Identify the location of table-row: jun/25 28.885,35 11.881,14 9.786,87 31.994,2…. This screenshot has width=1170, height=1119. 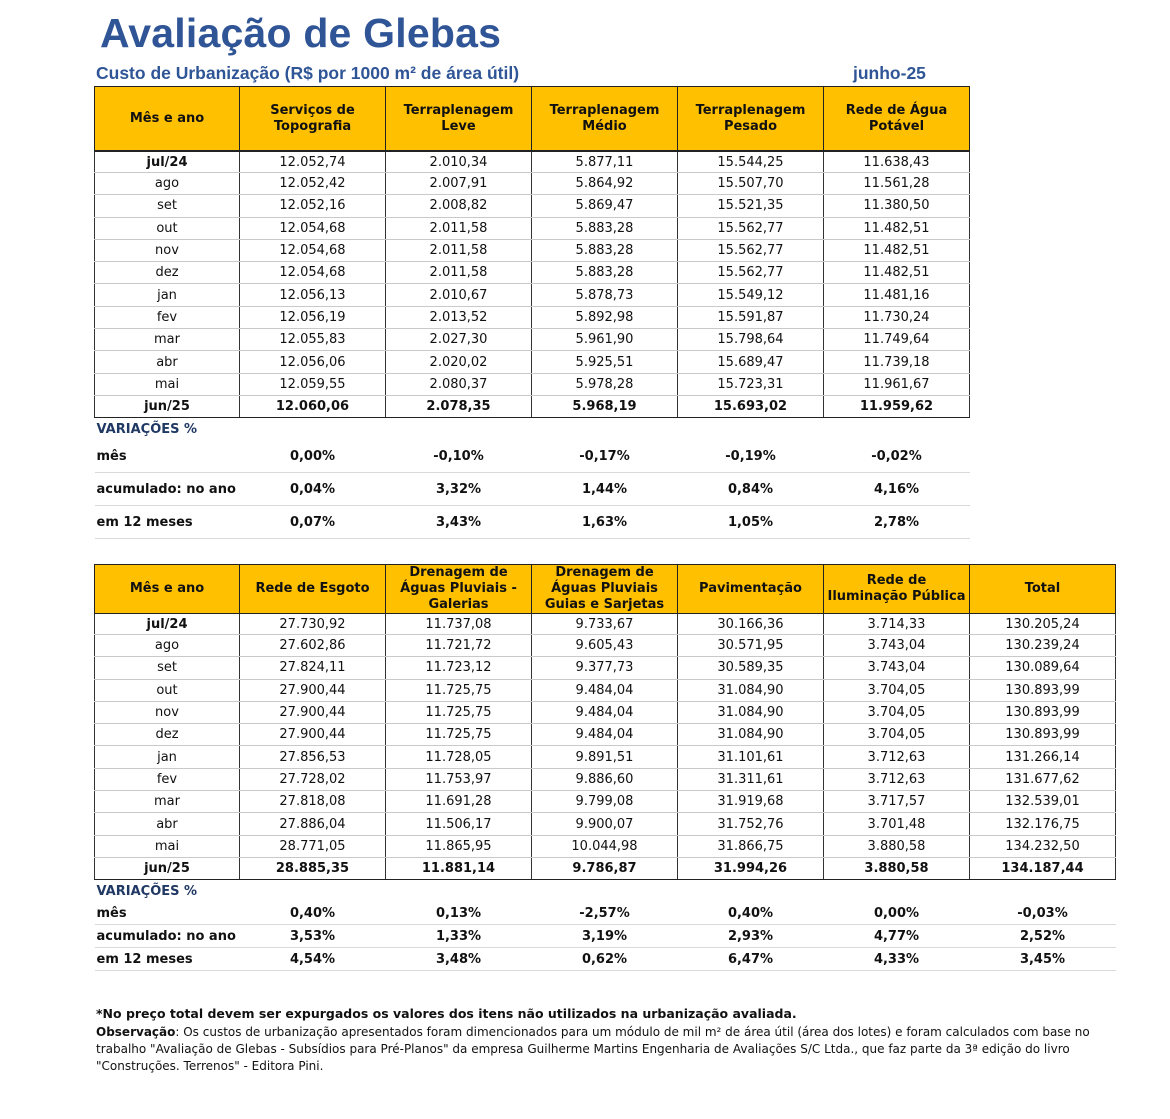
(605, 868).